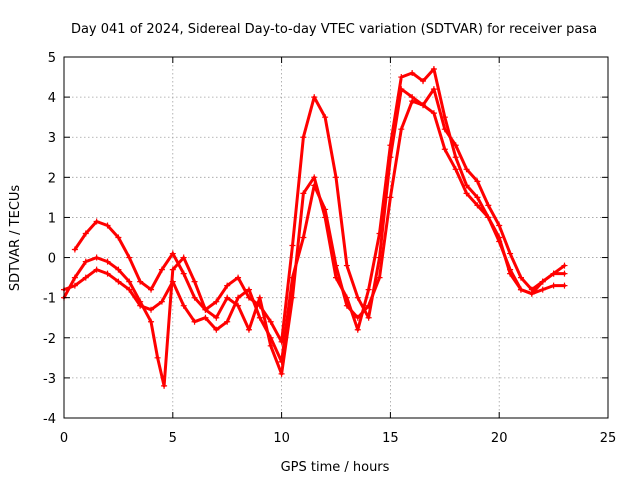  What do you see at coordinates (52, 259) in the screenshot?
I see `y-tick-label: 0` at bounding box center [52, 259].